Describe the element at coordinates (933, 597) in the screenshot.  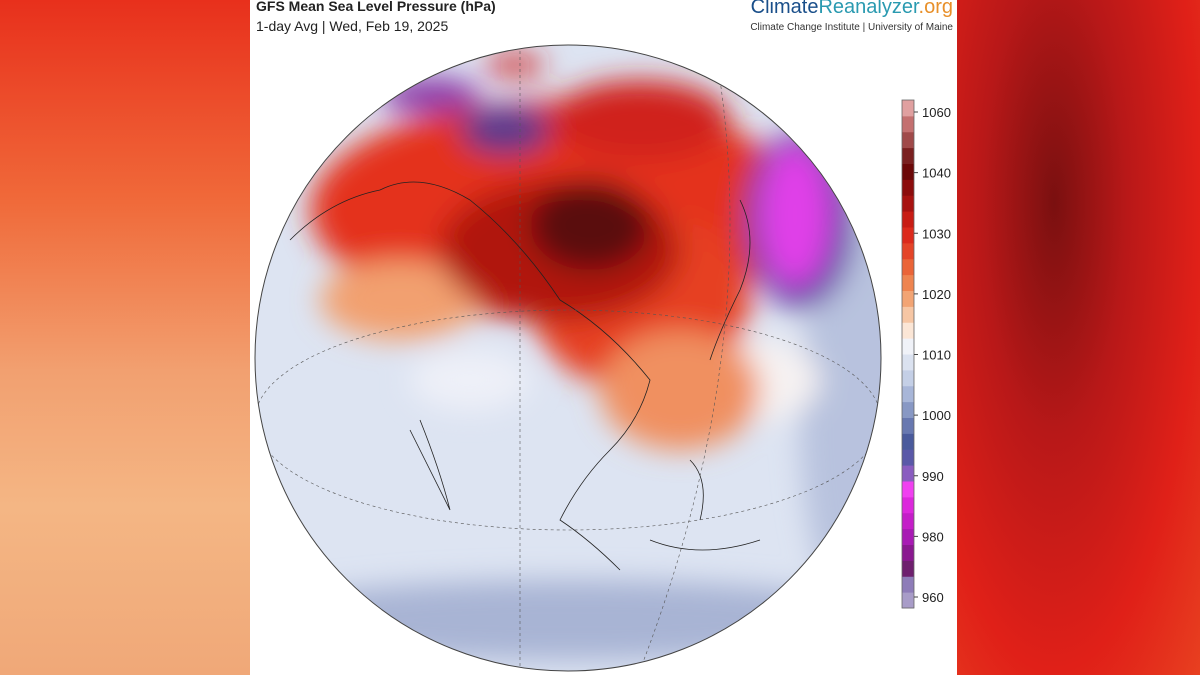
I see `colorbar-label: 960` at that location.